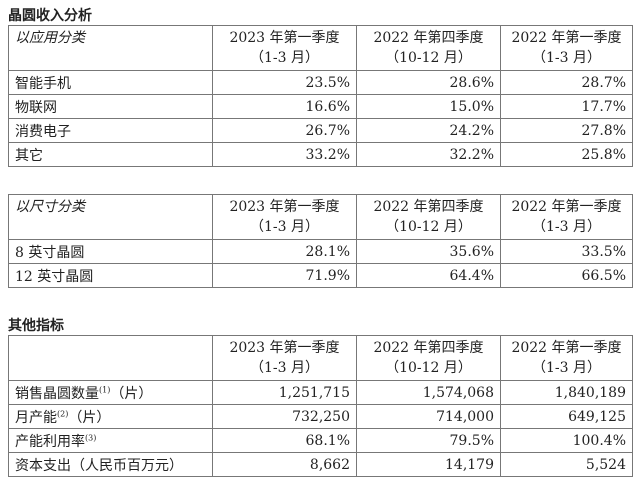  I want to click on table-row: 资本支出（人民币百万元） 8,662 14,179 5,524, so click(320, 464).